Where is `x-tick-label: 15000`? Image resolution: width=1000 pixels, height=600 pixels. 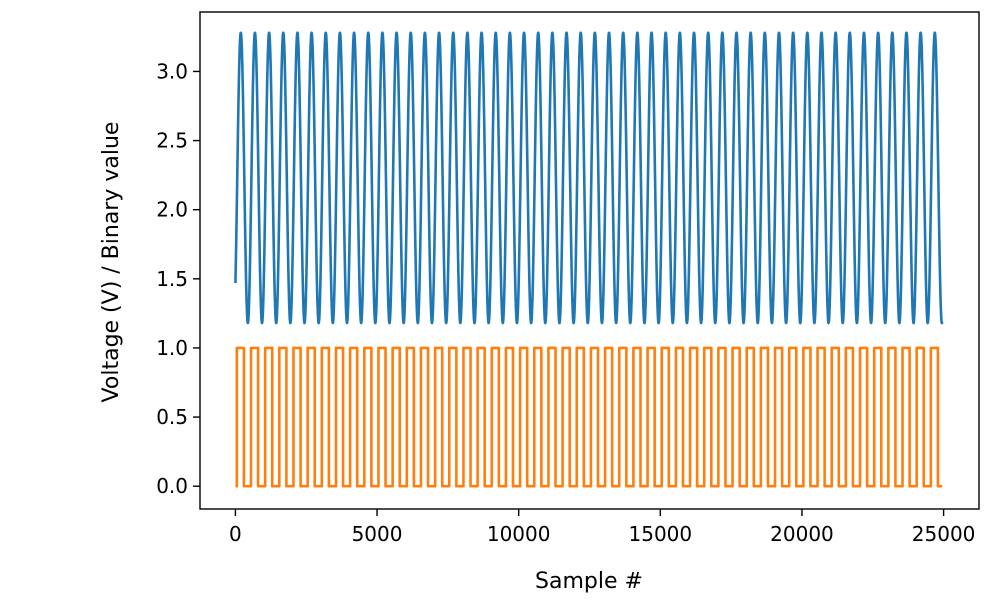 x-tick-label: 15000 is located at coordinates (661, 534).